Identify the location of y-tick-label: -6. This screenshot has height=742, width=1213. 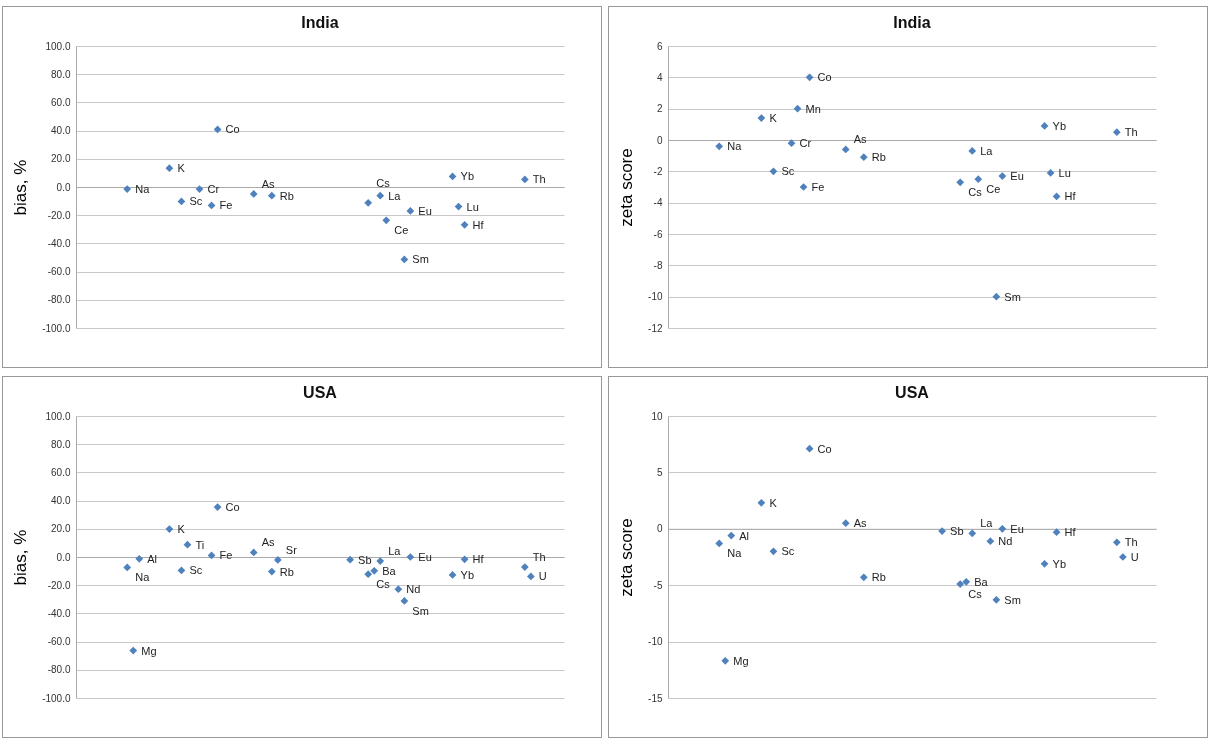
(658, 234).